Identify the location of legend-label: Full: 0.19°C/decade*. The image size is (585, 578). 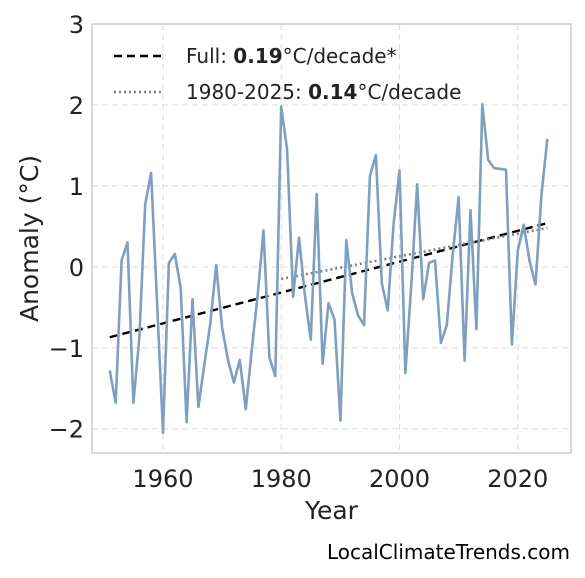
(291, 56).